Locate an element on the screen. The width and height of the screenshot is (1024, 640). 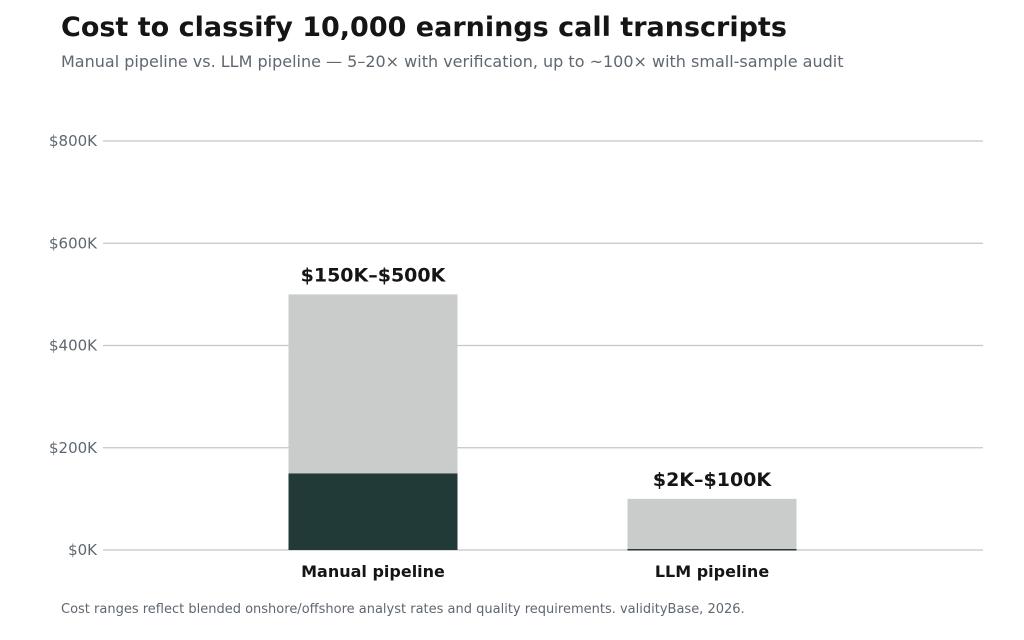
y-tick-label: $400K is located at coordinates (73, 346).